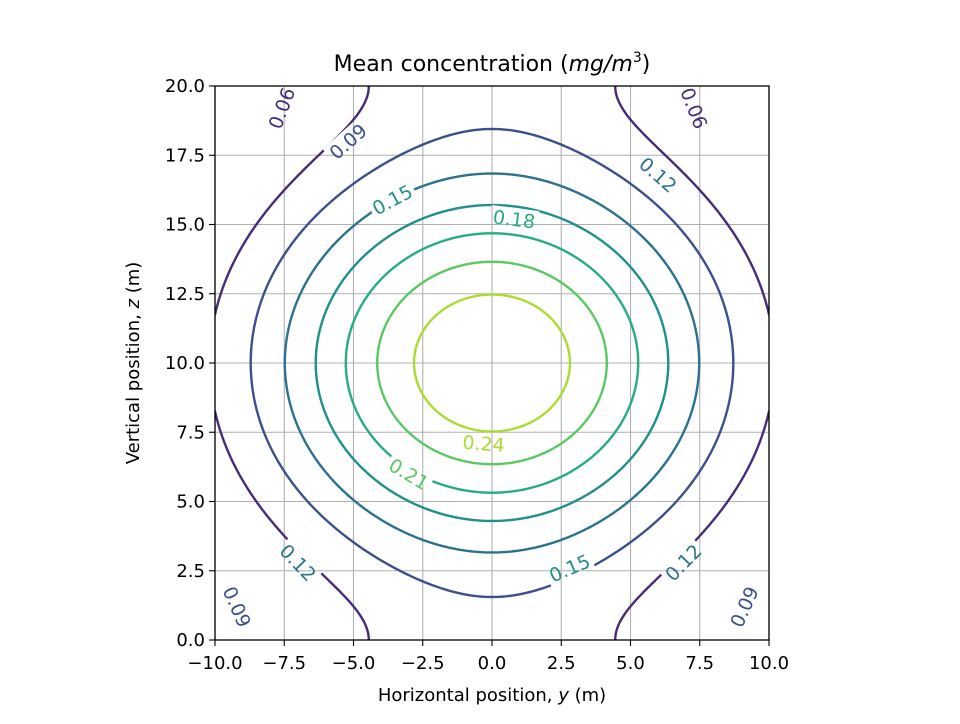  Describe the element at coordinates (284, 663) in the screenshot. I see `x-tick-label: −7.5` at that location.